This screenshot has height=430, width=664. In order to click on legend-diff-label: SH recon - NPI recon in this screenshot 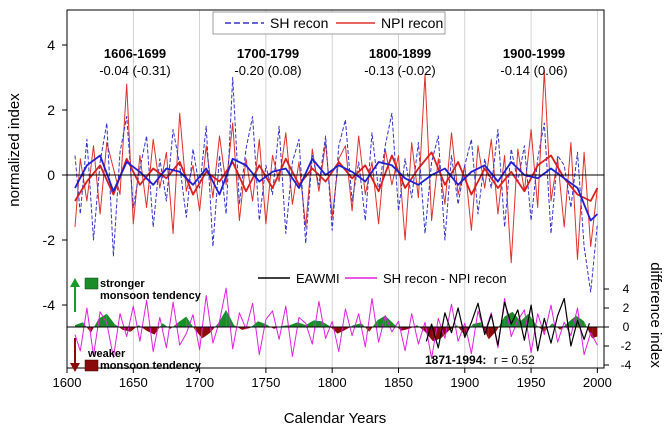, I will do `click(445, 278)`.